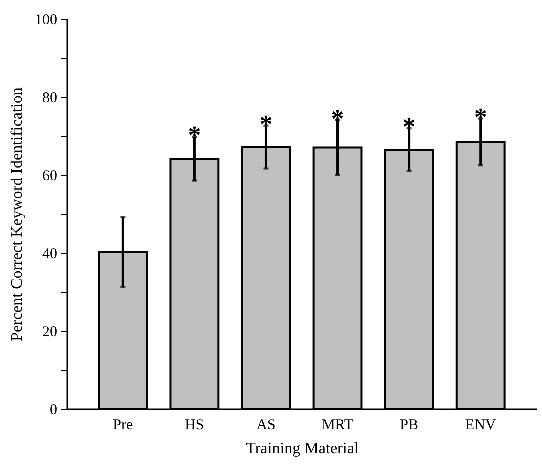  Describe the element at coordinates (17, 215) in the screenshot. I see `y-axis-title: Percent Correct Keyword Identification` at that location.